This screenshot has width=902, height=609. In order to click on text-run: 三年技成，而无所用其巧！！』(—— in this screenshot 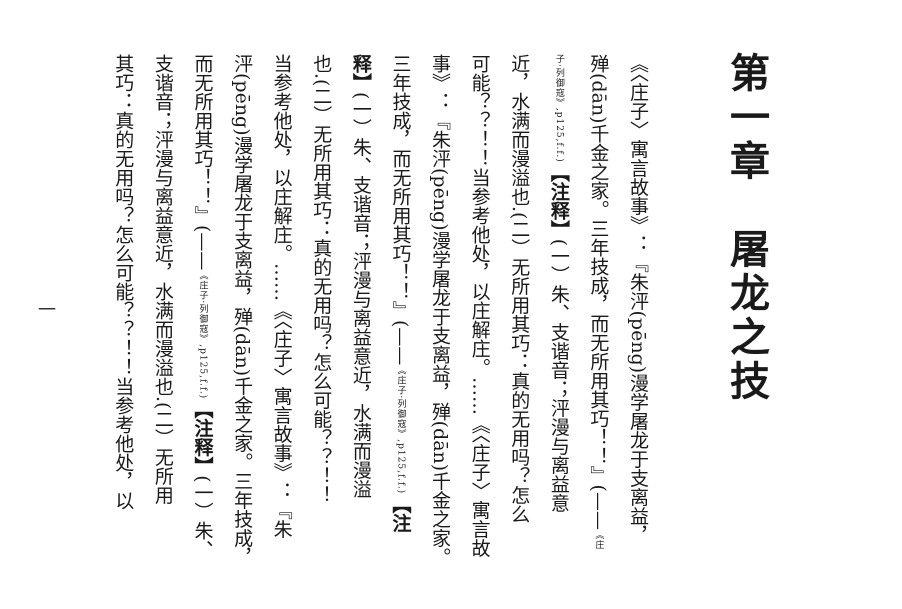, I will do `click(400, 210)`.